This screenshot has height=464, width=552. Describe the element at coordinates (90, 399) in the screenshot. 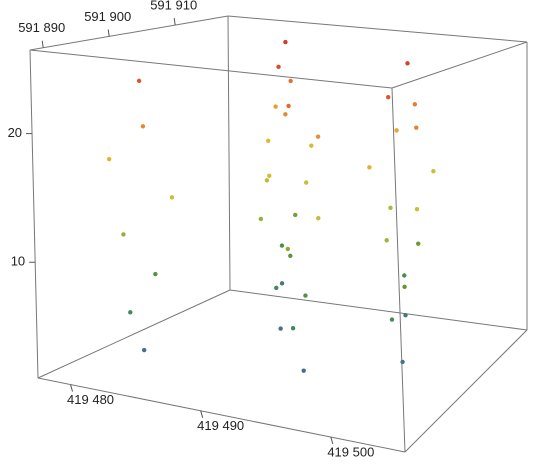

I see `x-tick-label: 419 480` at that location.